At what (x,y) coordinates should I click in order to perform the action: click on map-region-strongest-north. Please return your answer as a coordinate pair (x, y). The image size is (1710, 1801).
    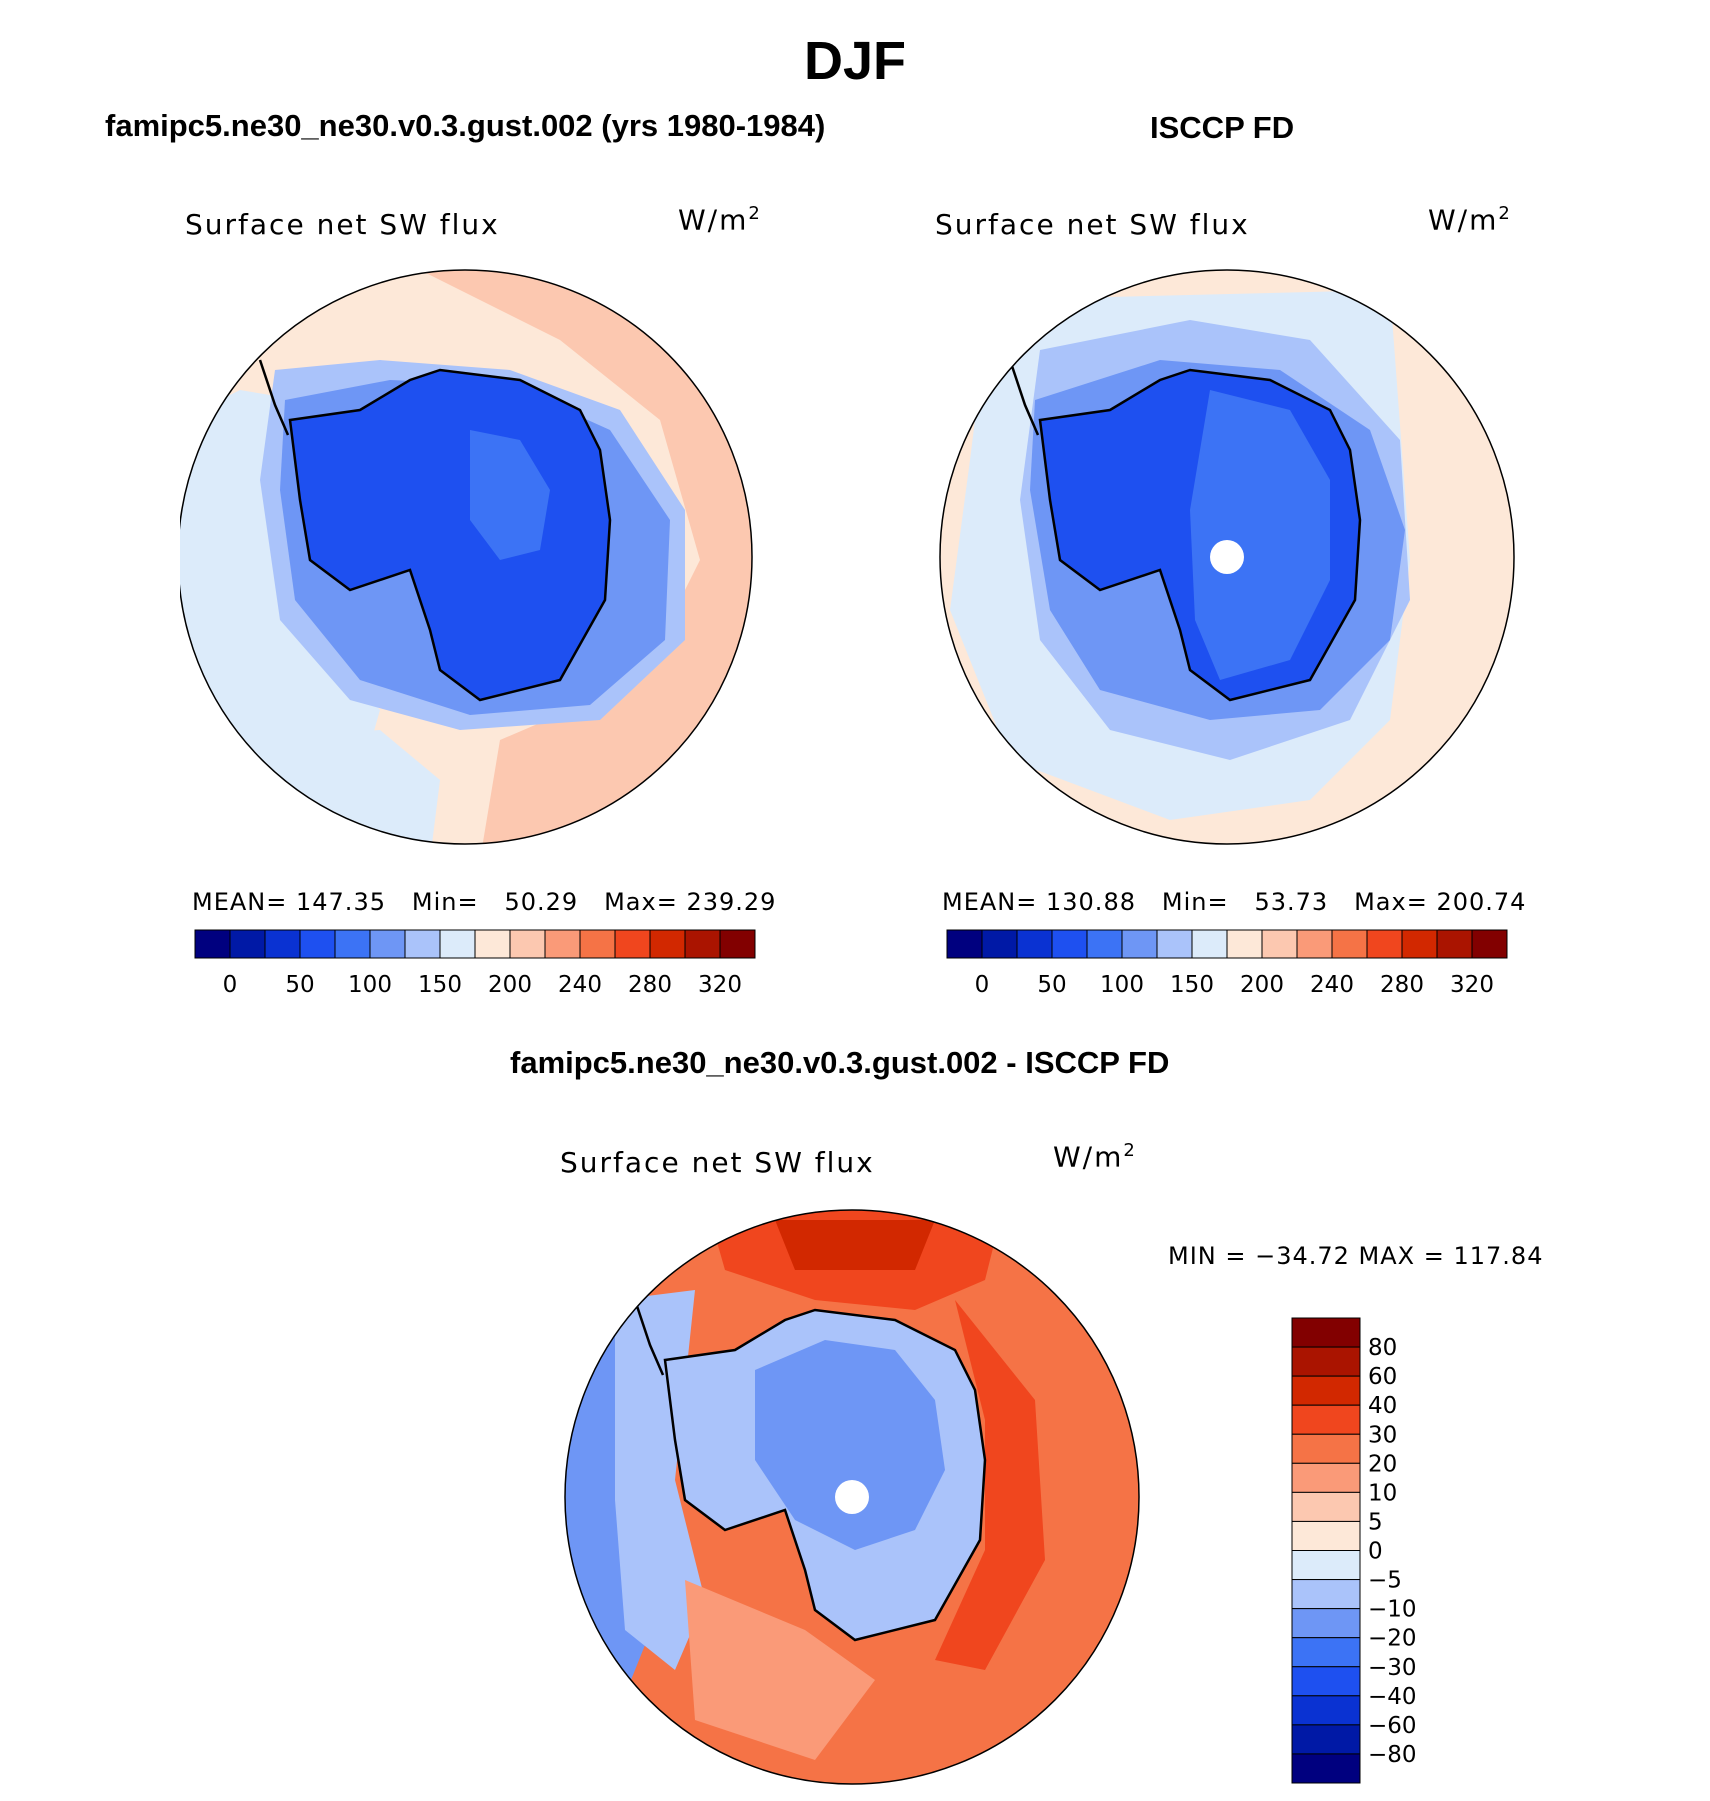
    Looking at the image, I should click on (855, 1245).